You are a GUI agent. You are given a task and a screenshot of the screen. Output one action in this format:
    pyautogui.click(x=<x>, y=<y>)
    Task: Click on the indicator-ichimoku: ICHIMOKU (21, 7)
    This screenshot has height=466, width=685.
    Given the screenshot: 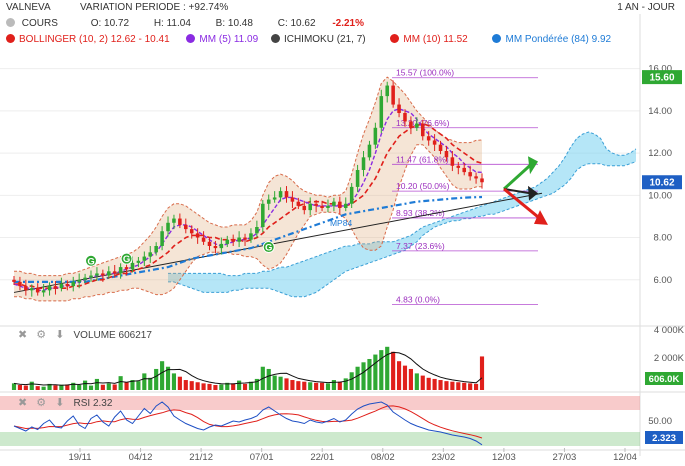 What is the action you would take?
    pyautogui.click(x=318, y=39)
    